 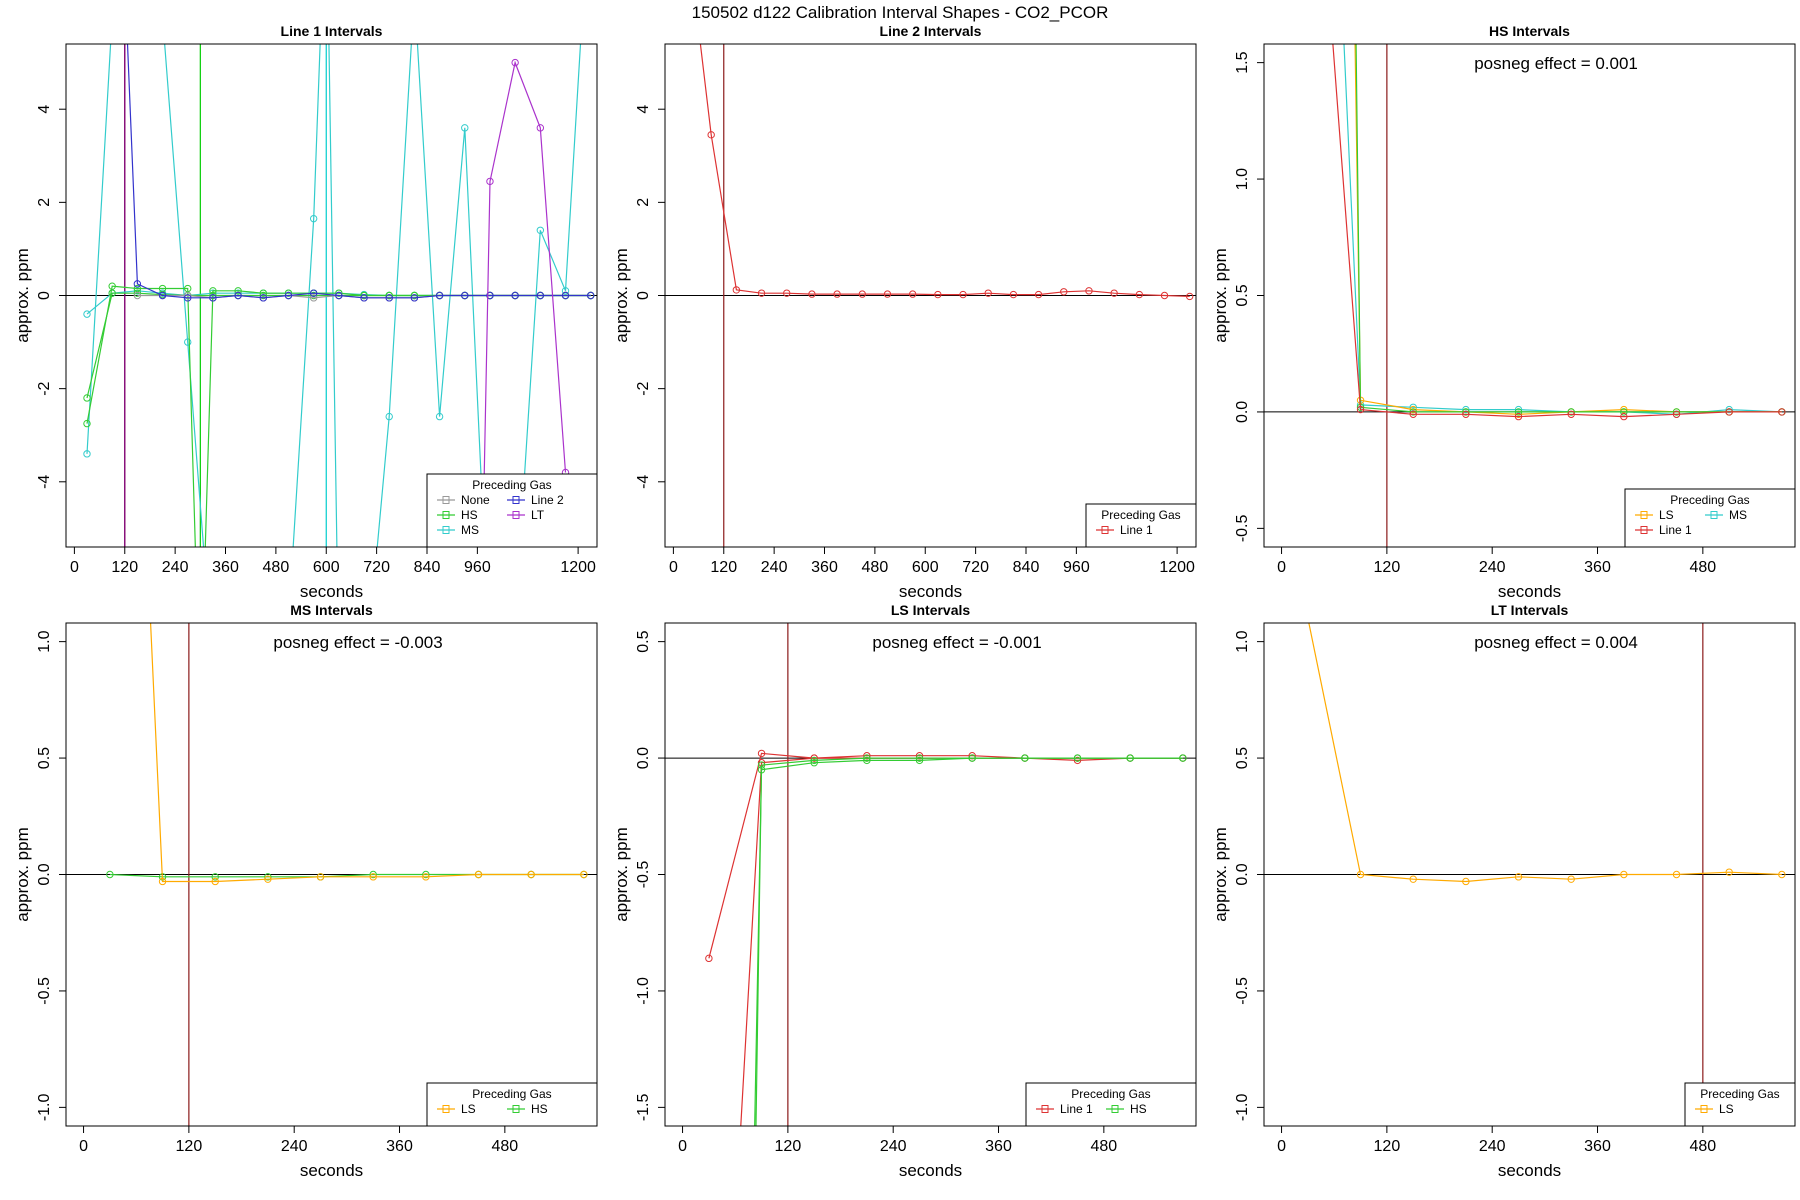 I want to click on chart-title: MS Intervals, so click(x=331, y=610).